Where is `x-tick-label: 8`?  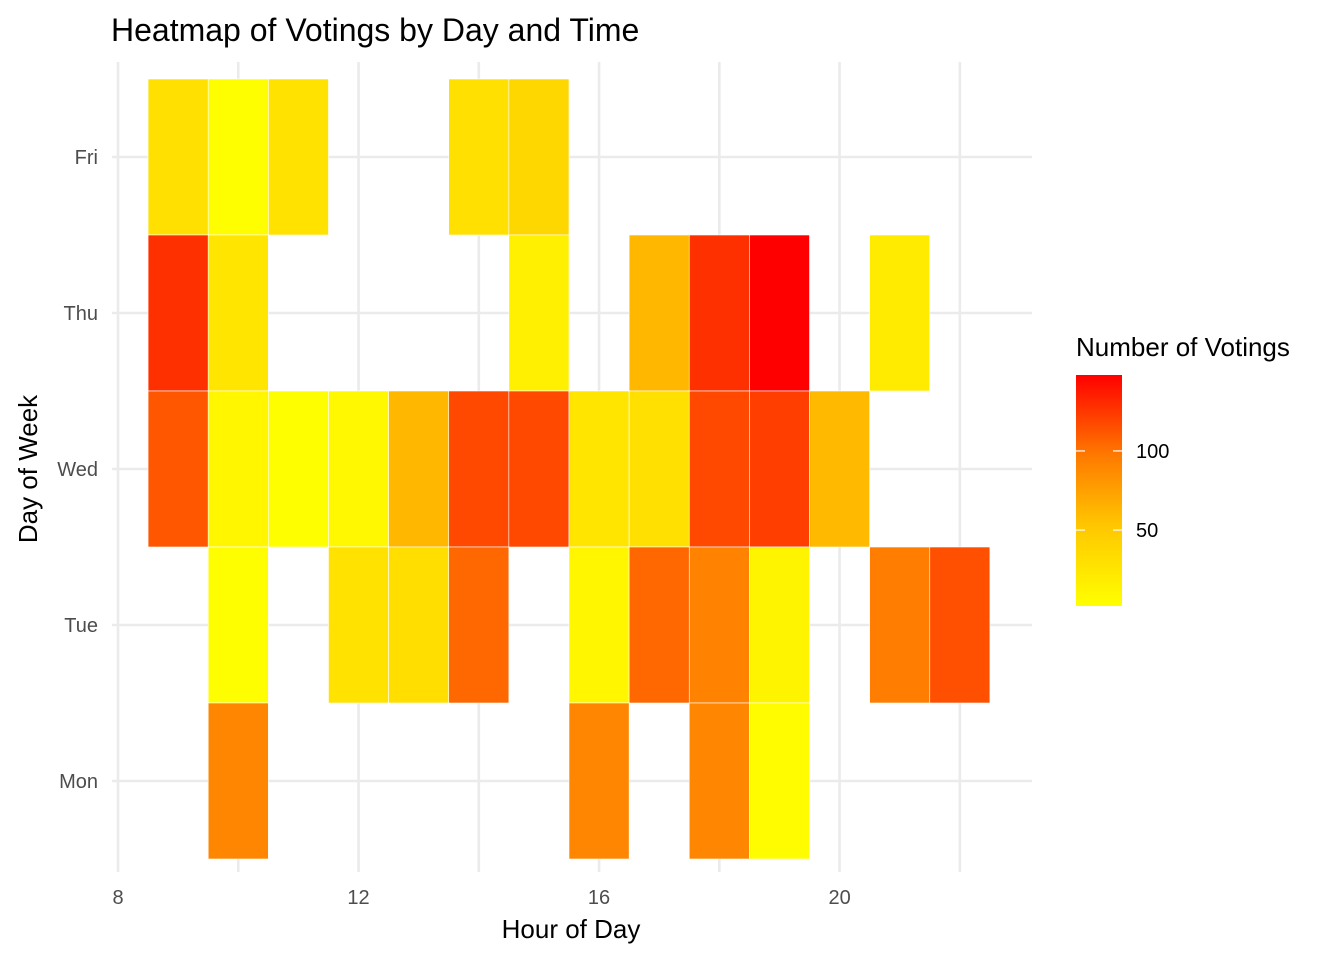
x-tick-label: 8 is located at coordinates (117, 898).